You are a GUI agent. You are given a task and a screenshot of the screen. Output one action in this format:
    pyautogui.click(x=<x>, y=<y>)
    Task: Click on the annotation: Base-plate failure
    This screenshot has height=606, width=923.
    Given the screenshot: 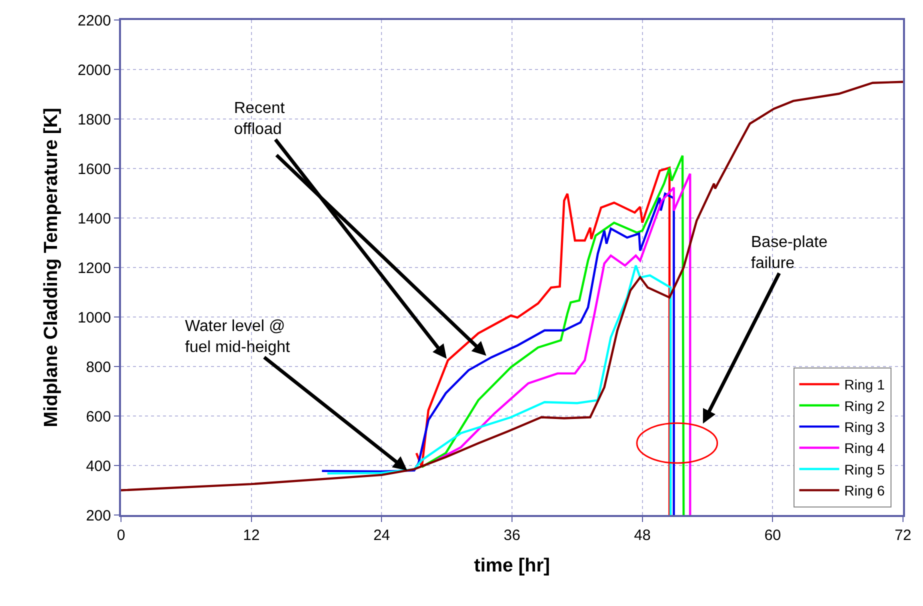 What is the action you would take?
    pyautogui.click(x=789, y=253)
    